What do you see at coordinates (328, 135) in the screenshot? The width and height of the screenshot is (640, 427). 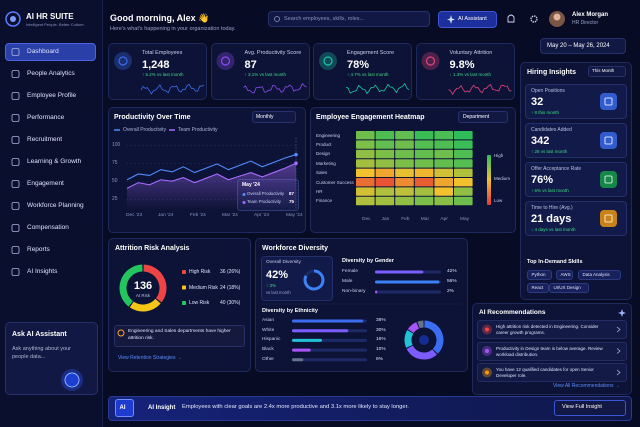 I see `row-label: Engineering` at bounding box center [328, 135].